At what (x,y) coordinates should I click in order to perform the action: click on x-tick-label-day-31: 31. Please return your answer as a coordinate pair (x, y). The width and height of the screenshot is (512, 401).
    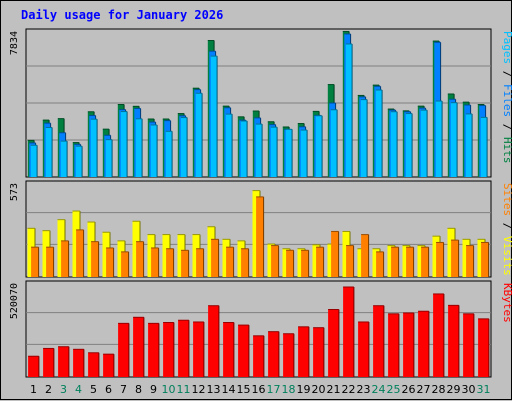
    Looking at the image, I should click on (484, 389).